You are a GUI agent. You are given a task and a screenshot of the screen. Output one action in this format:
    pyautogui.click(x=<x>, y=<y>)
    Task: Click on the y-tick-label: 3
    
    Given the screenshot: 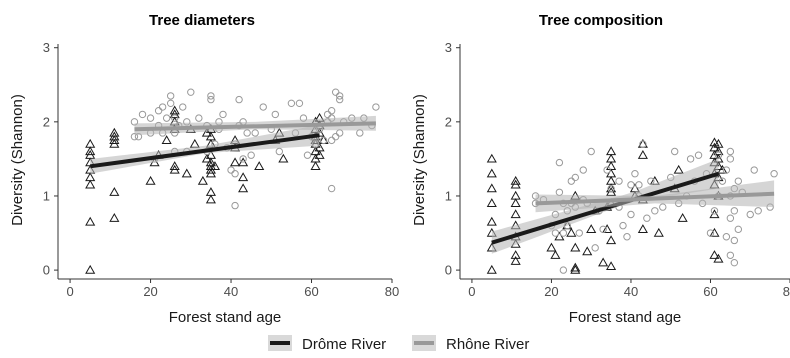 What is the action you would take?
    pyautogui.click(x=448, y=47)
    